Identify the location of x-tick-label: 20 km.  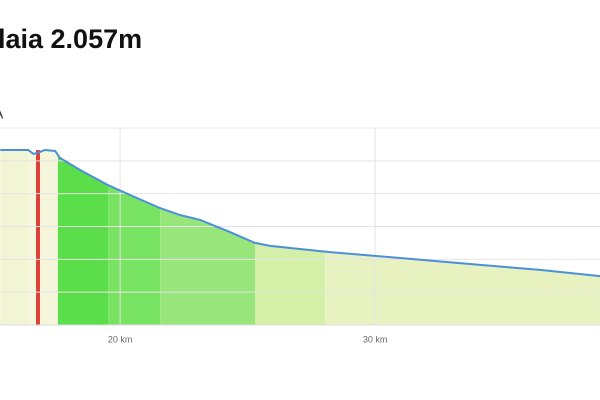
(120, 339).